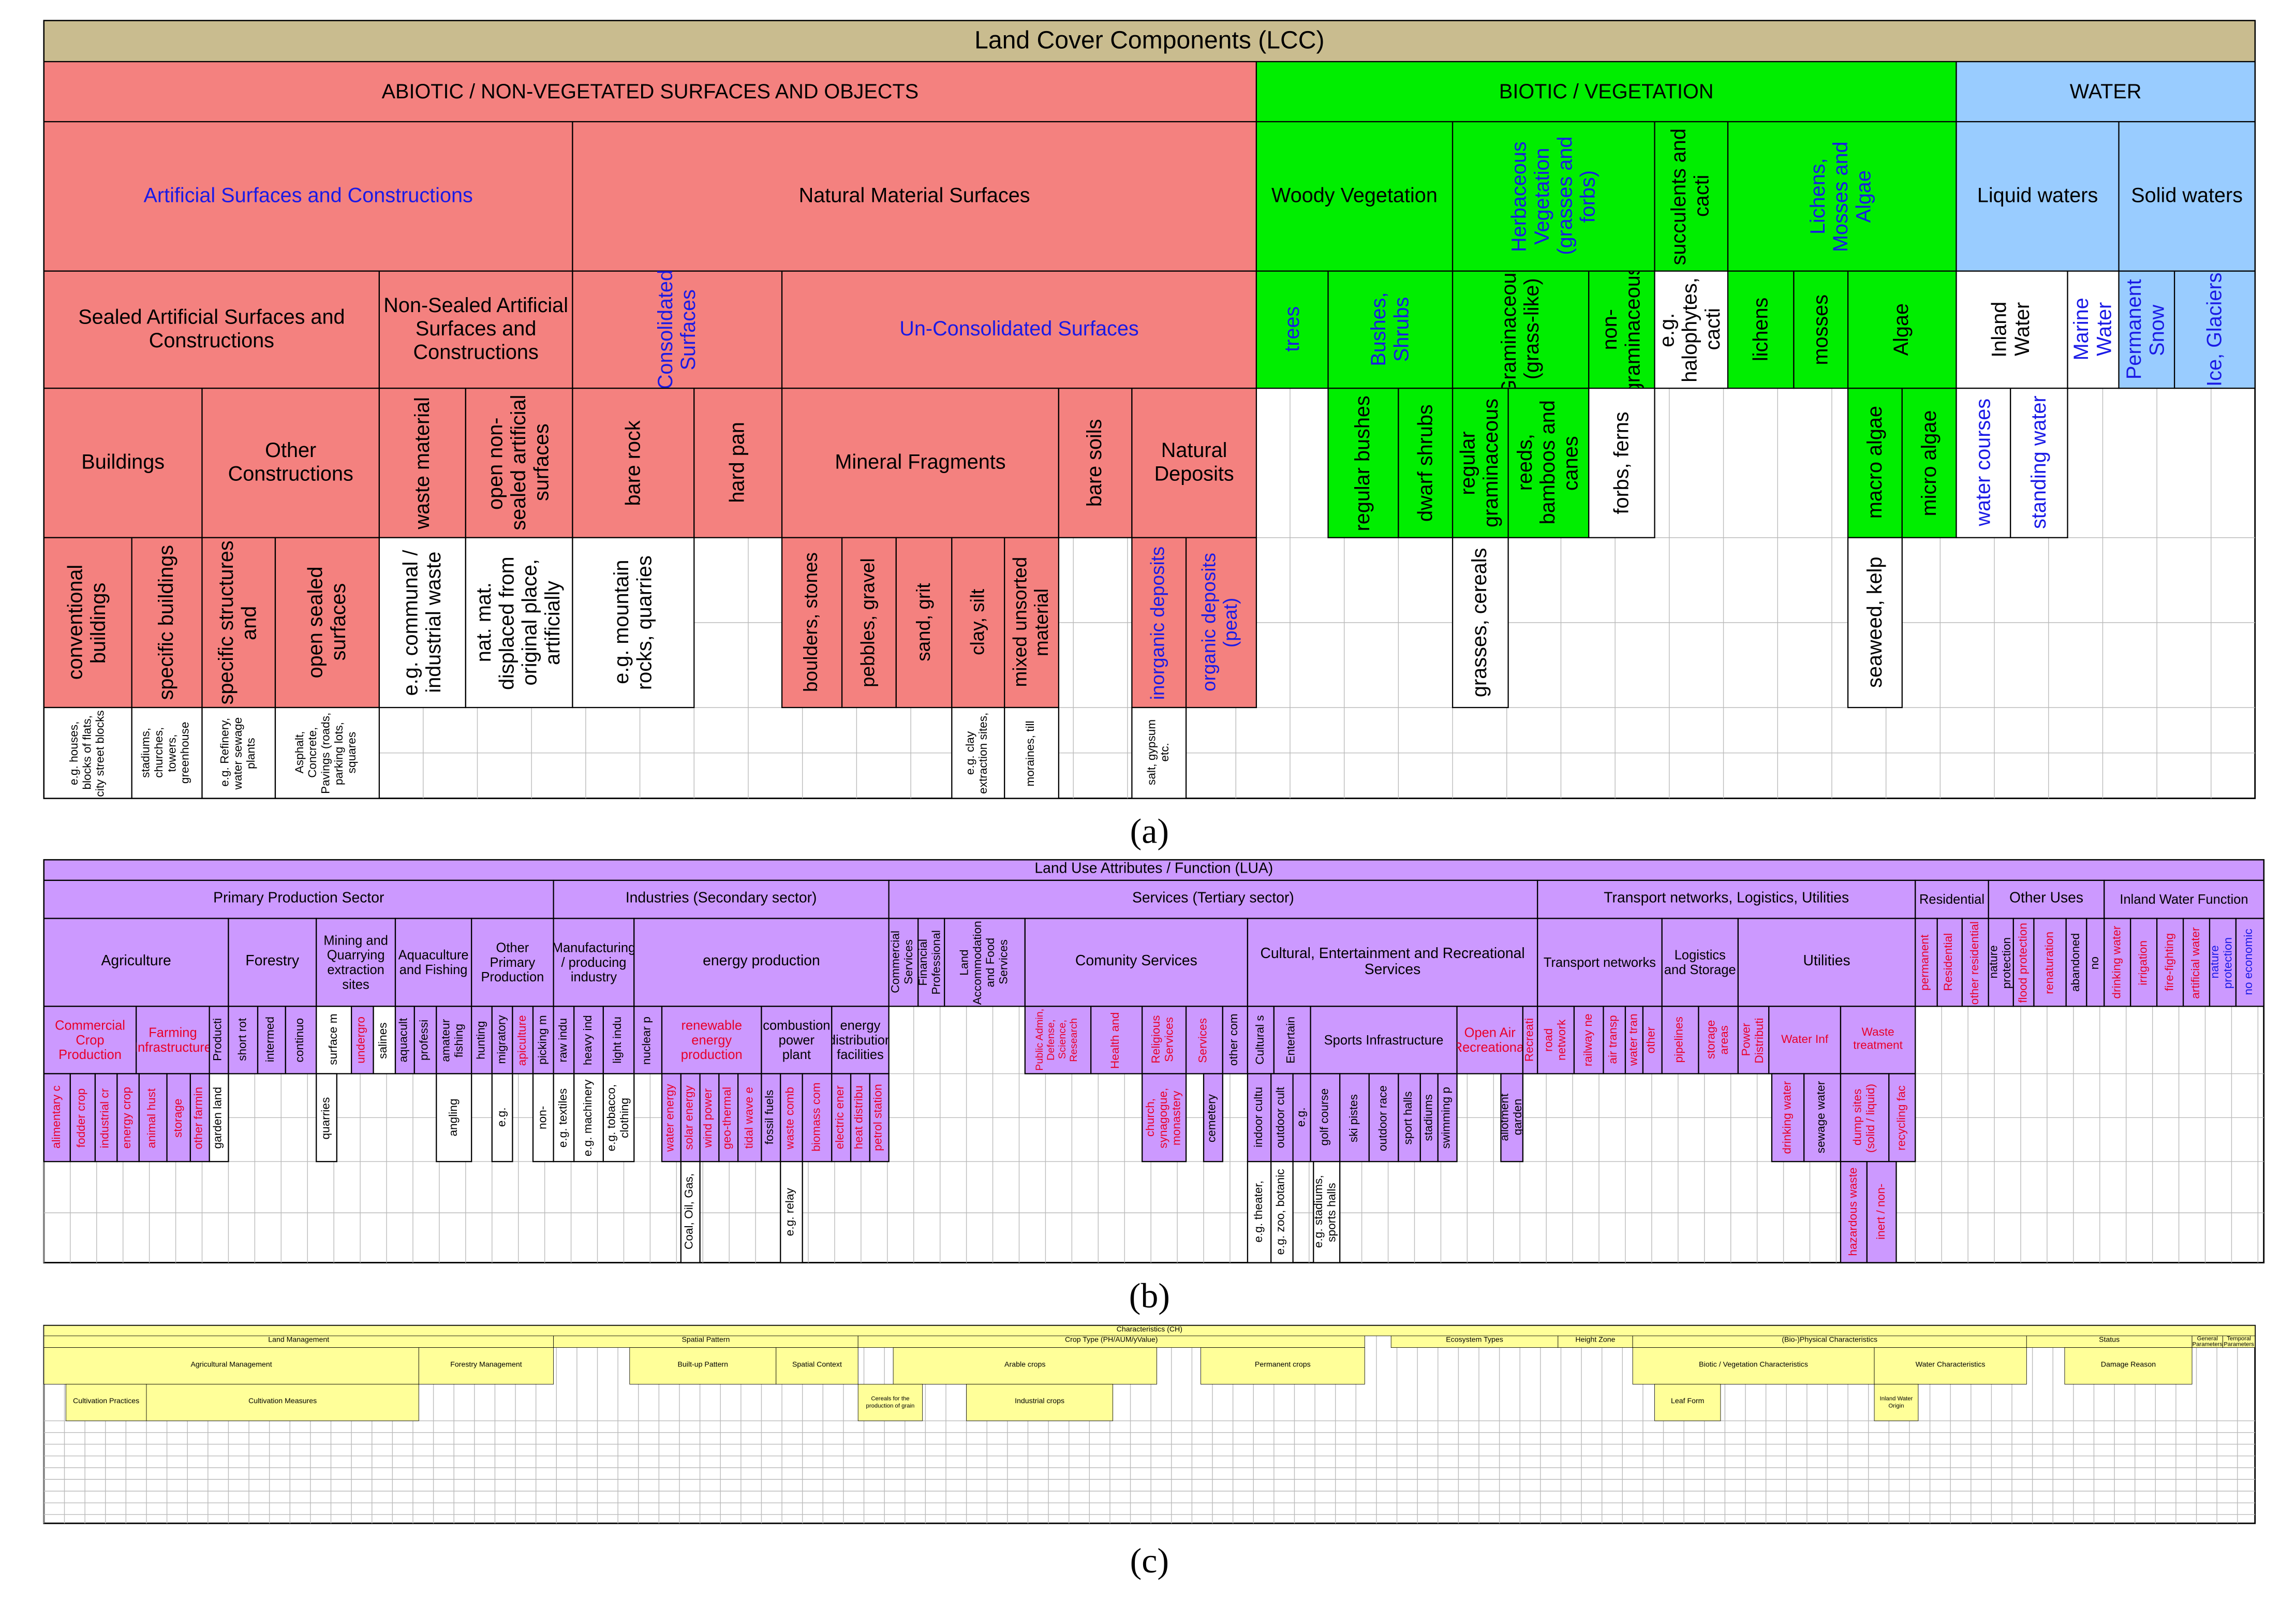 The width and height of the screenshot is (2296, 1604). Describe the element at coordinates (166, 623) in the screenshot. I see `cell-label: specific buildings` at that location.